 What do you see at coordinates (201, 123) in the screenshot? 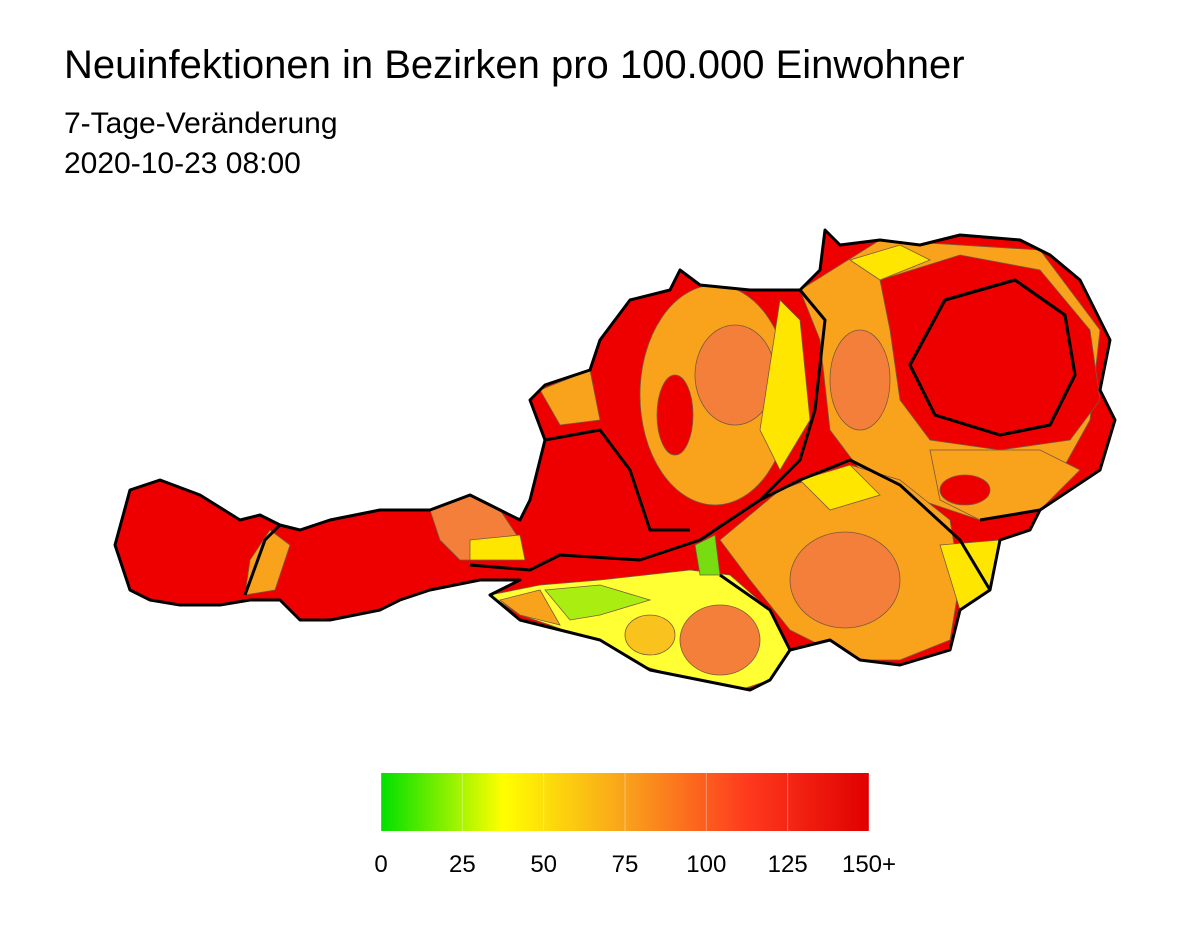
I see `subtitle: 7-Tage-Veränderung` at bounding box center [201, 123].